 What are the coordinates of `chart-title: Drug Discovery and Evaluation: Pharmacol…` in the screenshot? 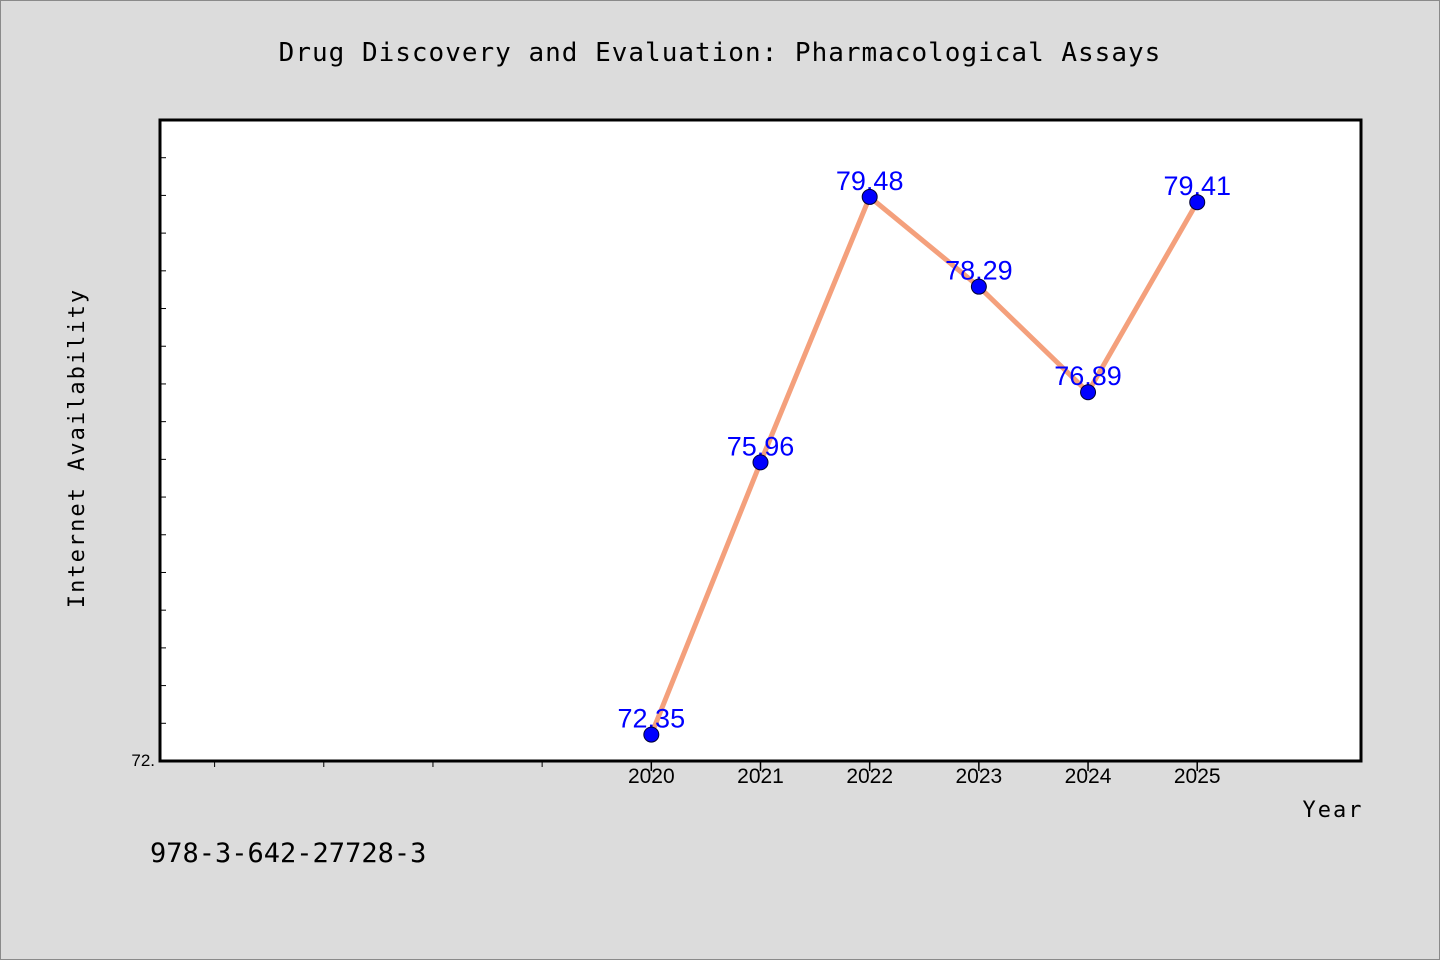 It's located at (720, 53).